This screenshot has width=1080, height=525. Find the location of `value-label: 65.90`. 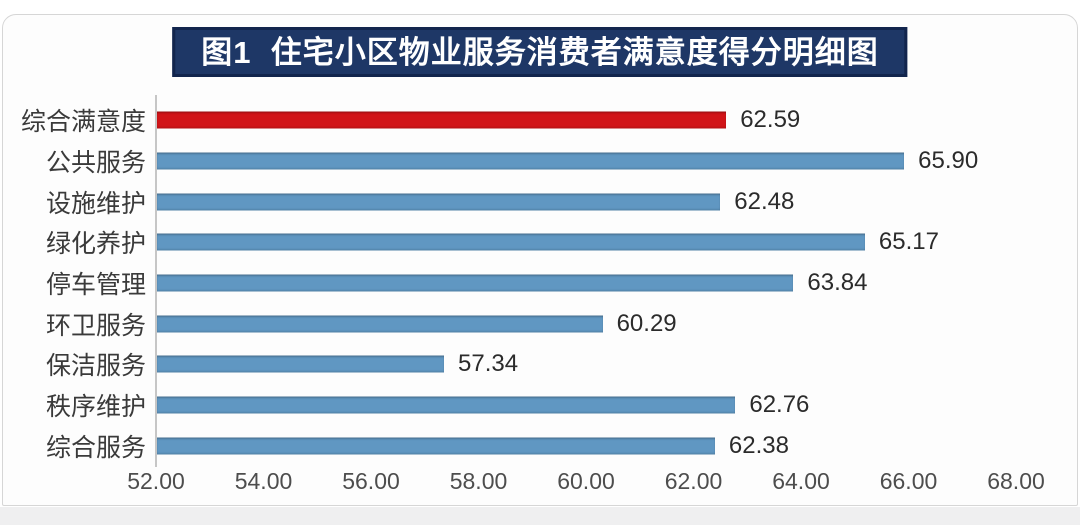

value-label: 65.90 is located at coordinates (948, 160).